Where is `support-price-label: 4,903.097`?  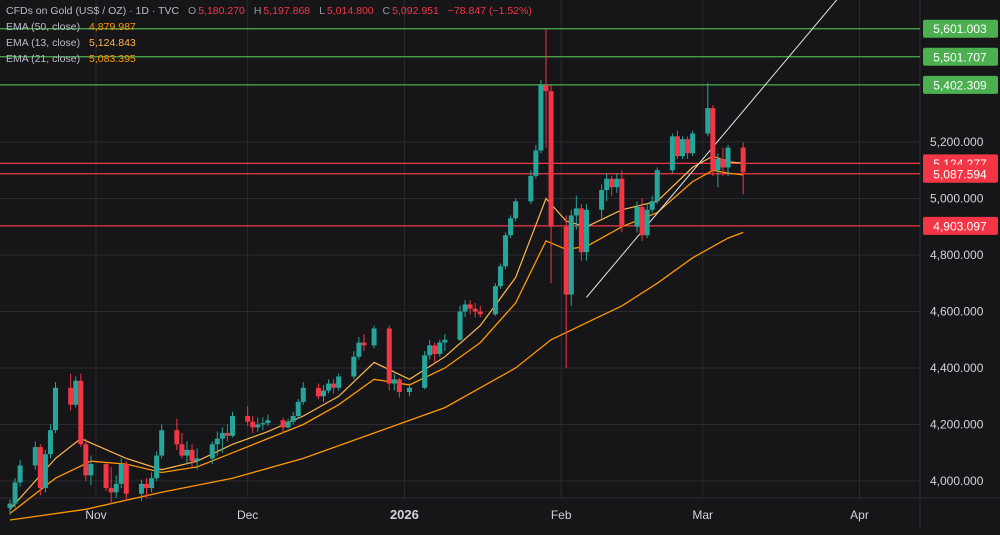 support-price-label: 4,903.097 is located at coordinates (960, 226).